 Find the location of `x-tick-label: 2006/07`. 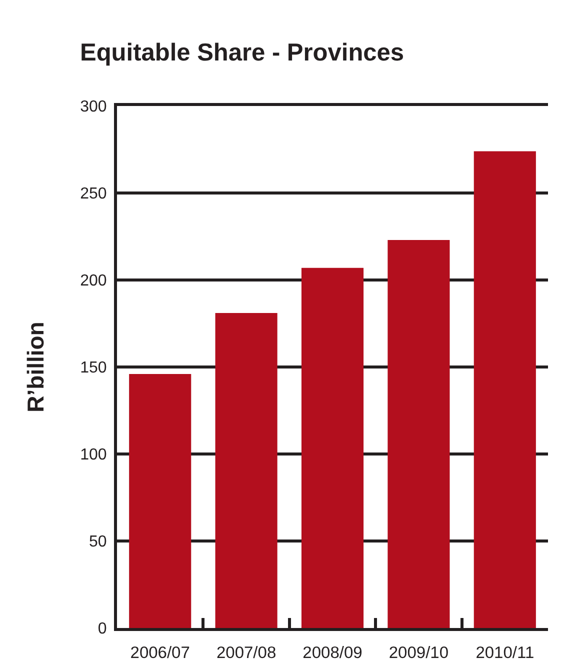

x-tick-label: 2006/07 is located at coordinates (160, 653).